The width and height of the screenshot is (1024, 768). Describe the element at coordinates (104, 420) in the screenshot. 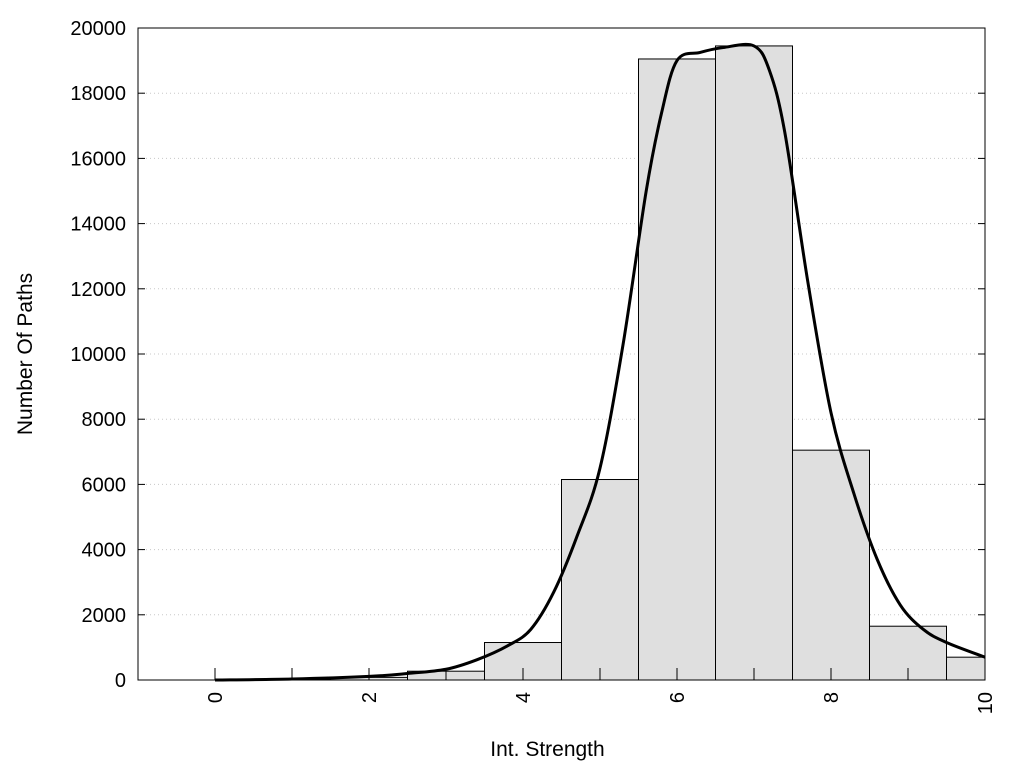

I see `y-tick-label: 8000` at that location.